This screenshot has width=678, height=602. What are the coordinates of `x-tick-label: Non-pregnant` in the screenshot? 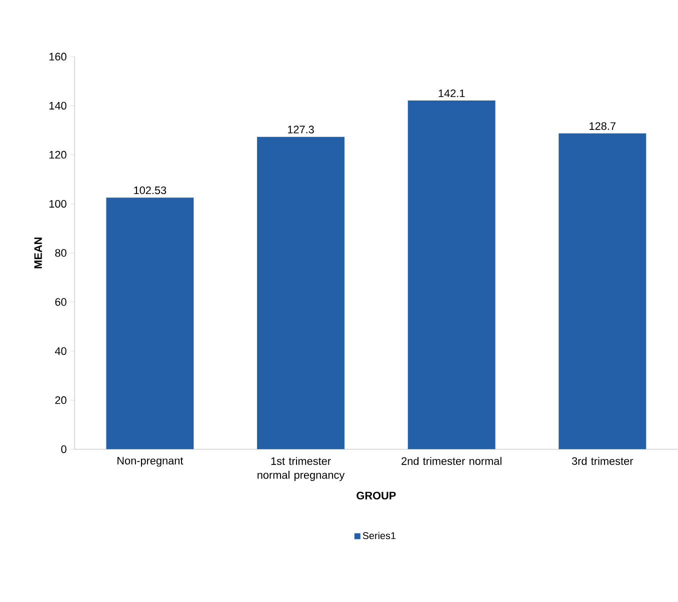 It's located at (151, 461).